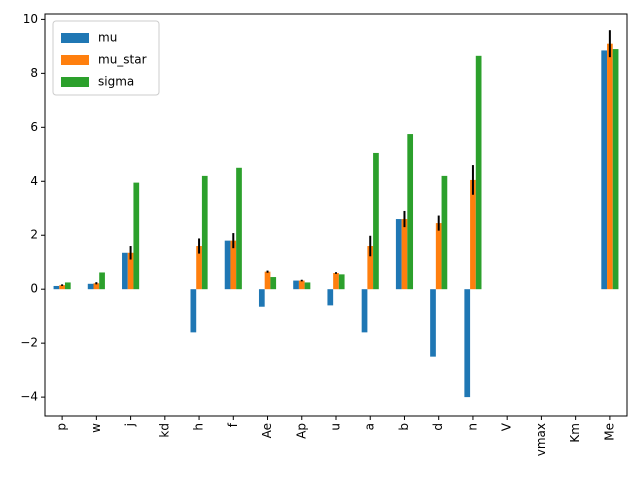  What do you see at coordinates (193, 311) in the screenshot?
I see `bar-mu-h` at bounding box center [193, 311].